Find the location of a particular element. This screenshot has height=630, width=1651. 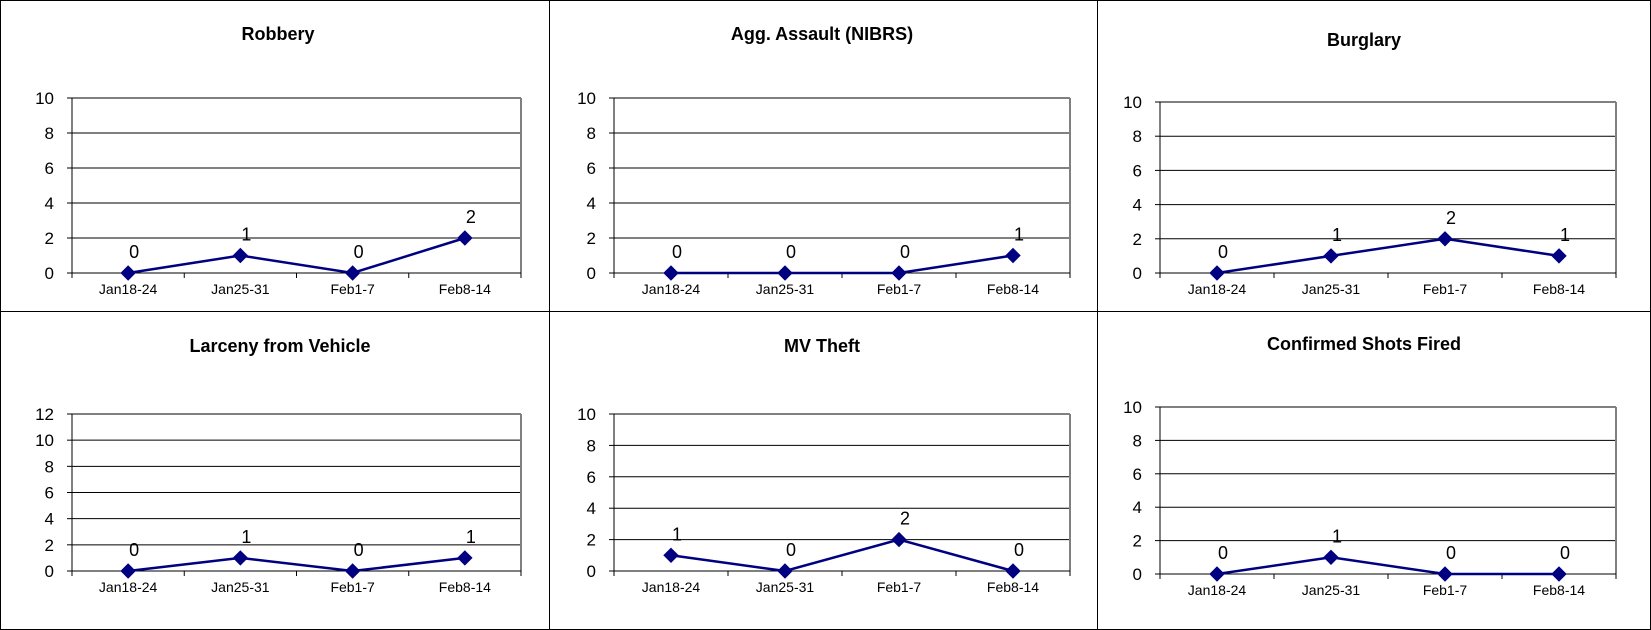

chart-title: Larceny from Vehicle is located at coordinates (279, 346).